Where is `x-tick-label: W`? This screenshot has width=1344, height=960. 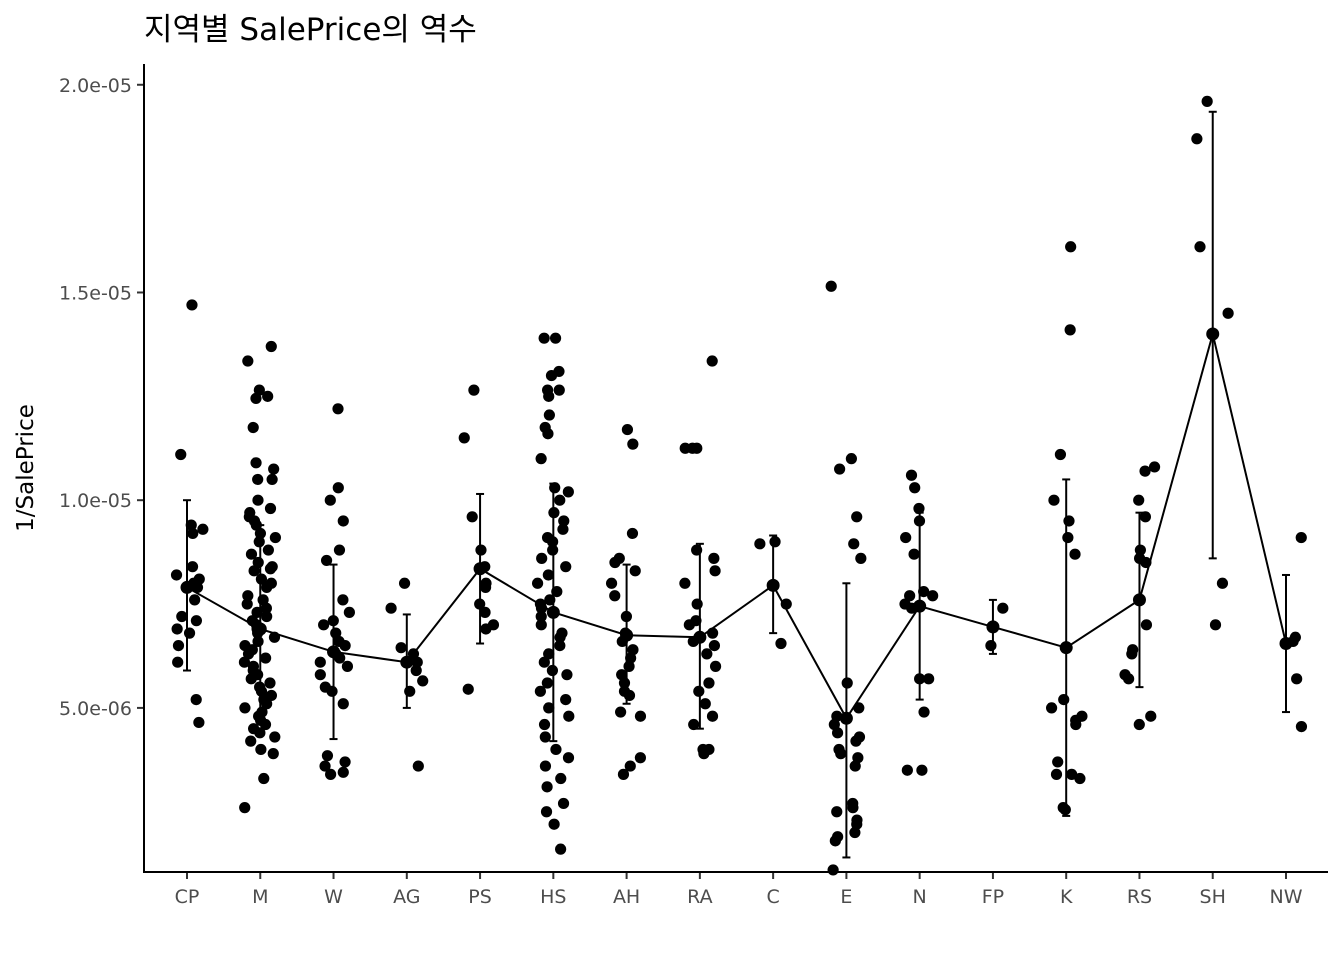 x-tick-label: W is located at coordinates (333, 897).